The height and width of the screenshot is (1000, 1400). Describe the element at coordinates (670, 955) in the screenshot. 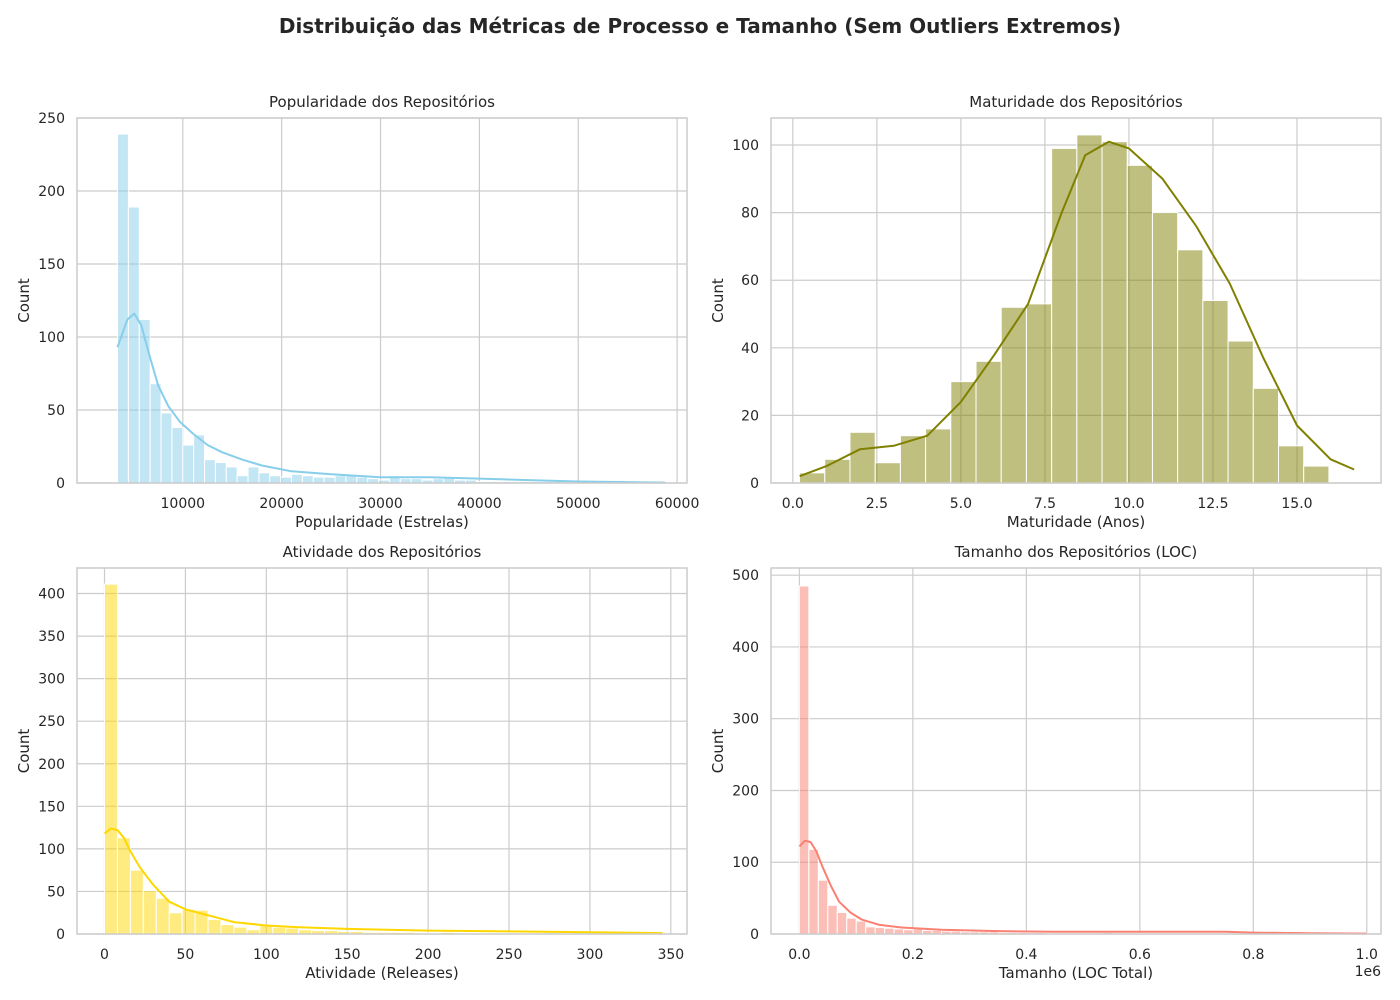

I see `x-tick-label: 350` at that location.